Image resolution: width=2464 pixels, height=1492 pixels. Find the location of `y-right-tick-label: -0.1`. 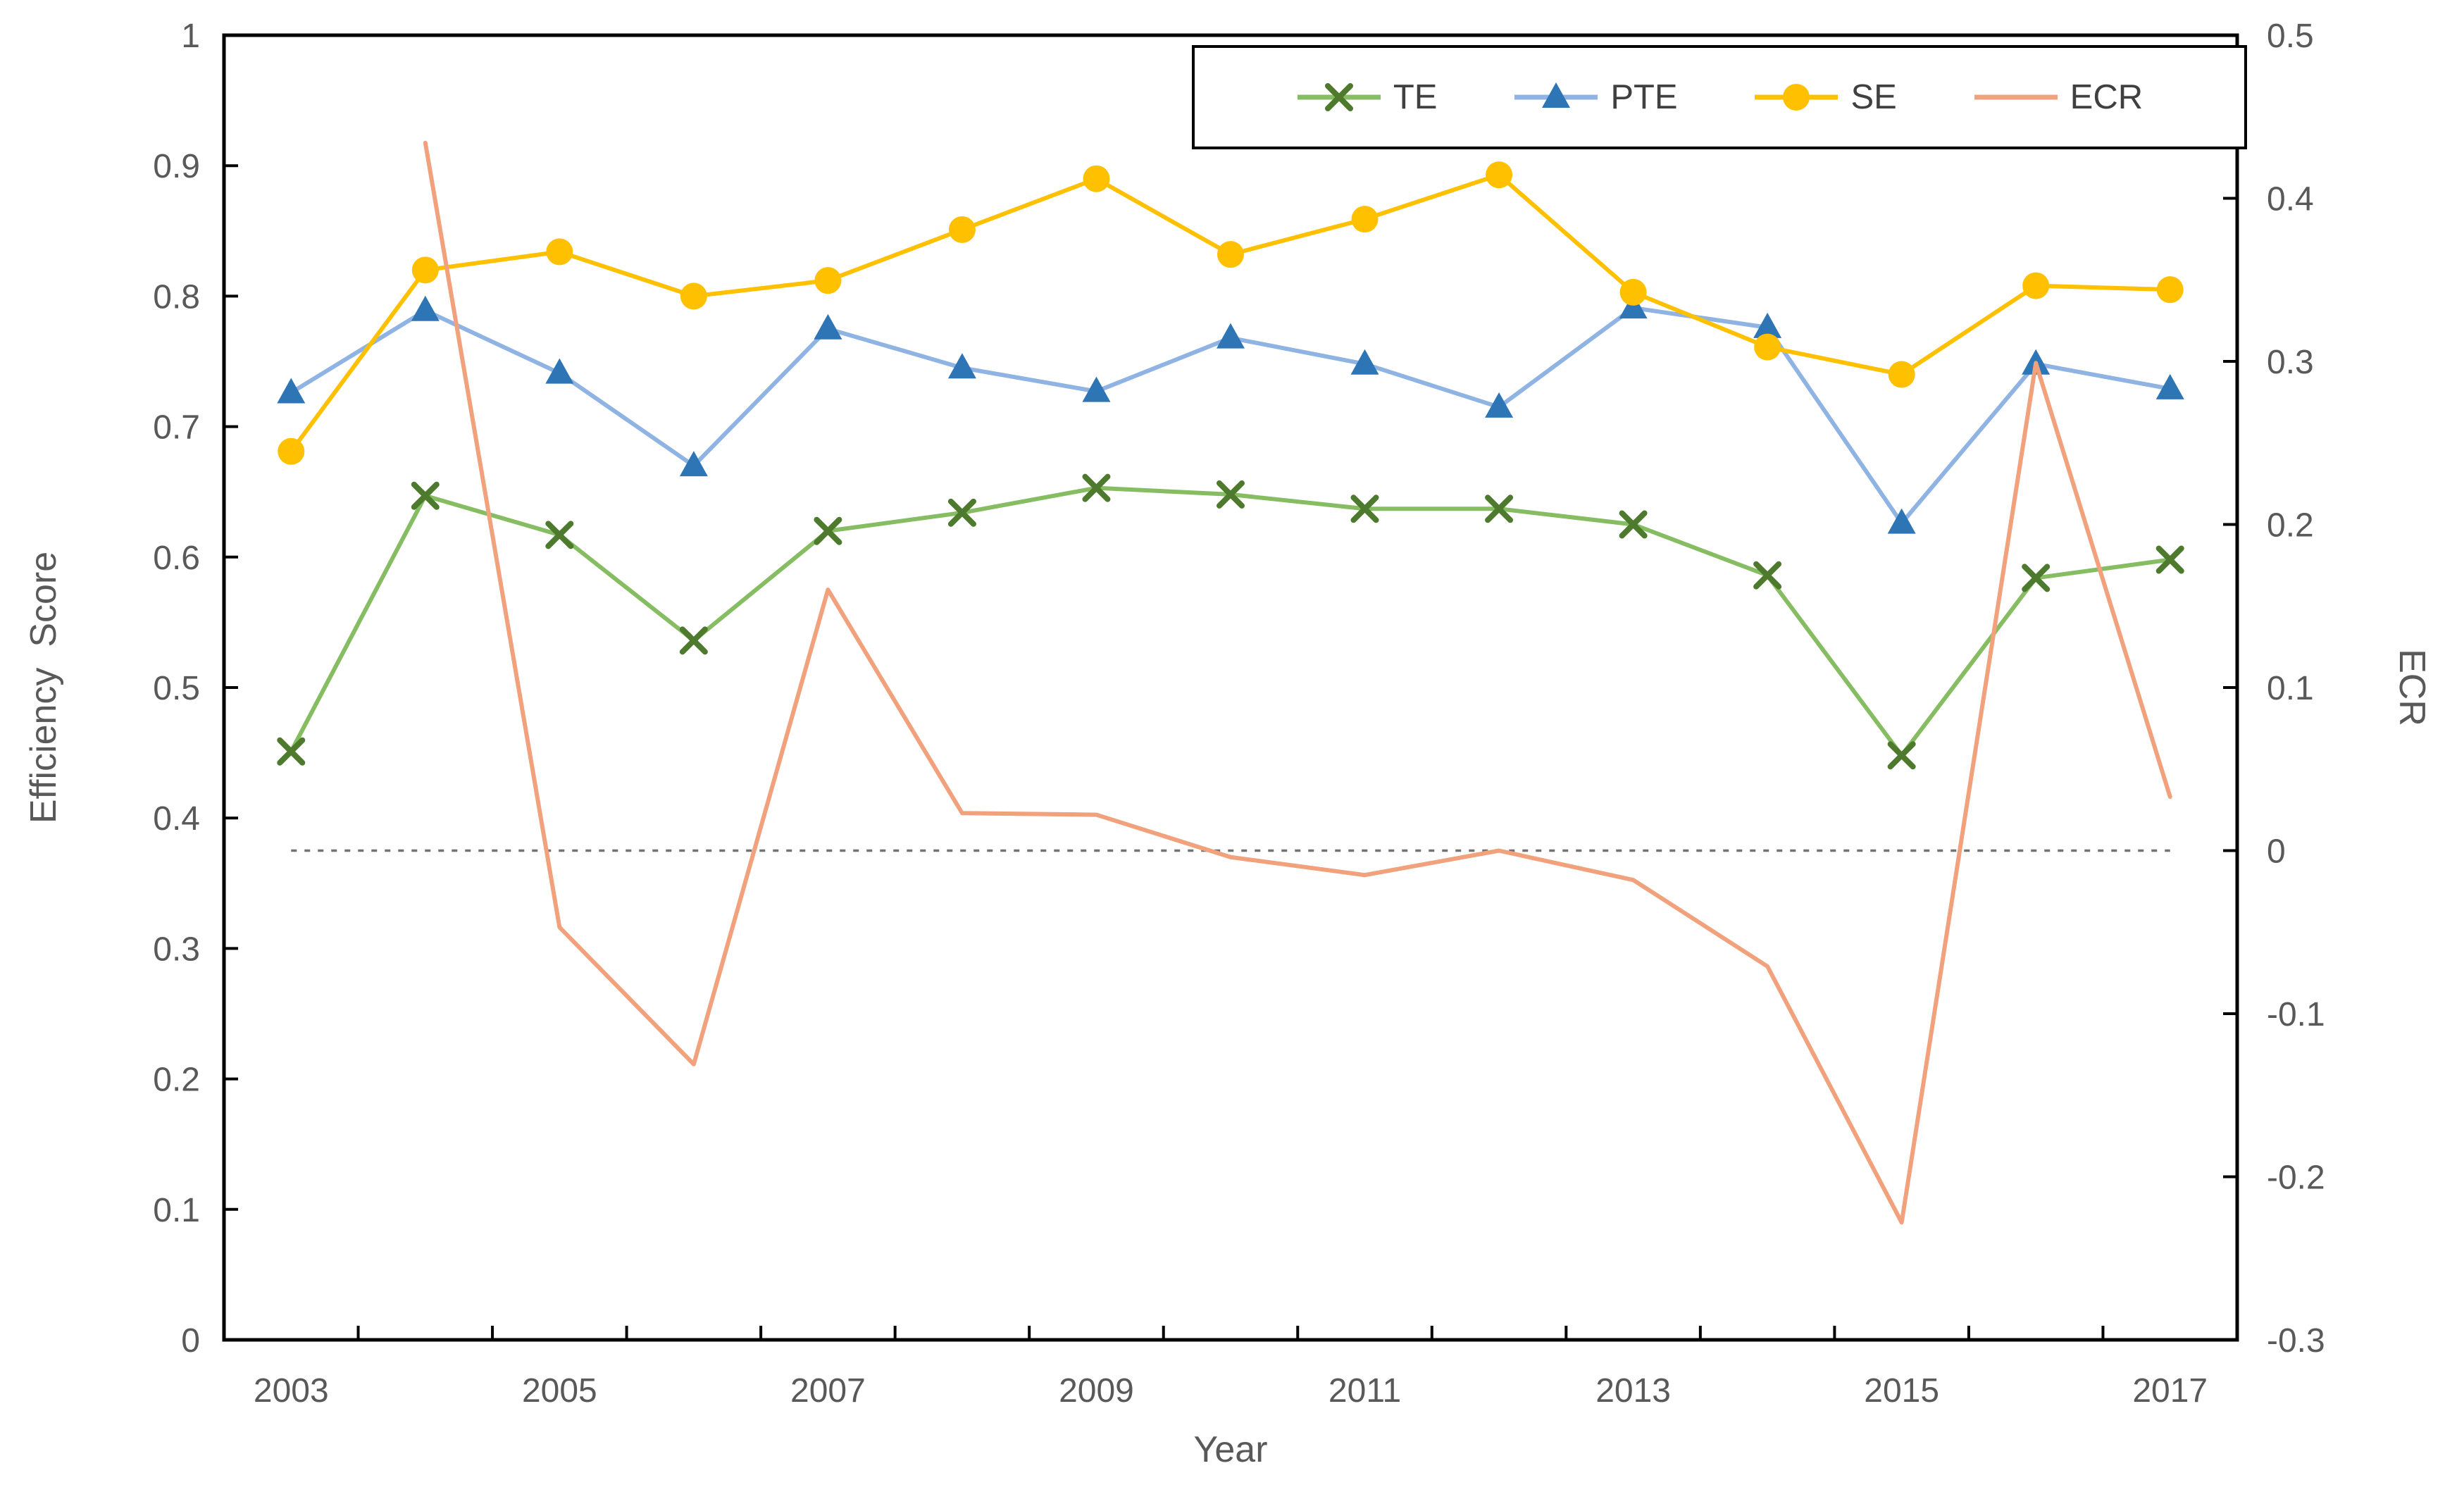

y-right-tick-label: -0.1 is located at coordinates (2296, 1014).